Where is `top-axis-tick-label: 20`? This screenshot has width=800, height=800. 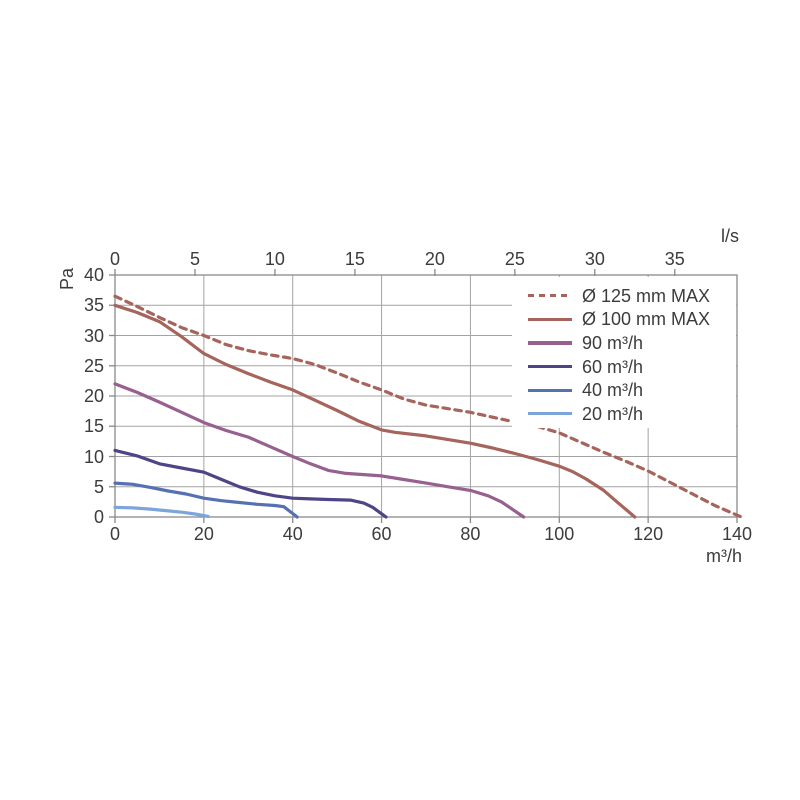 top-axis-tick-label: 20 is located at coordinates (434, 259).